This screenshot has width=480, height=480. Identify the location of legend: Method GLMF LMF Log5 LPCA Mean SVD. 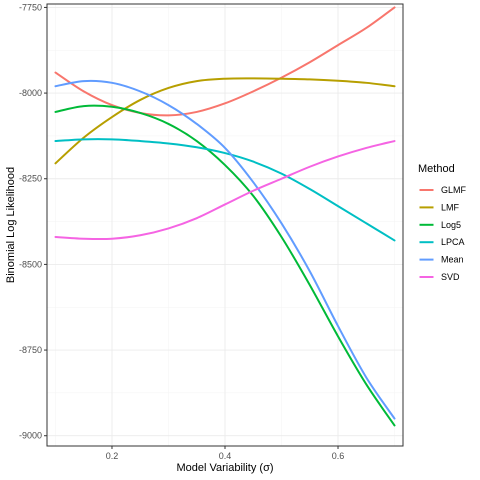
(442, 224).